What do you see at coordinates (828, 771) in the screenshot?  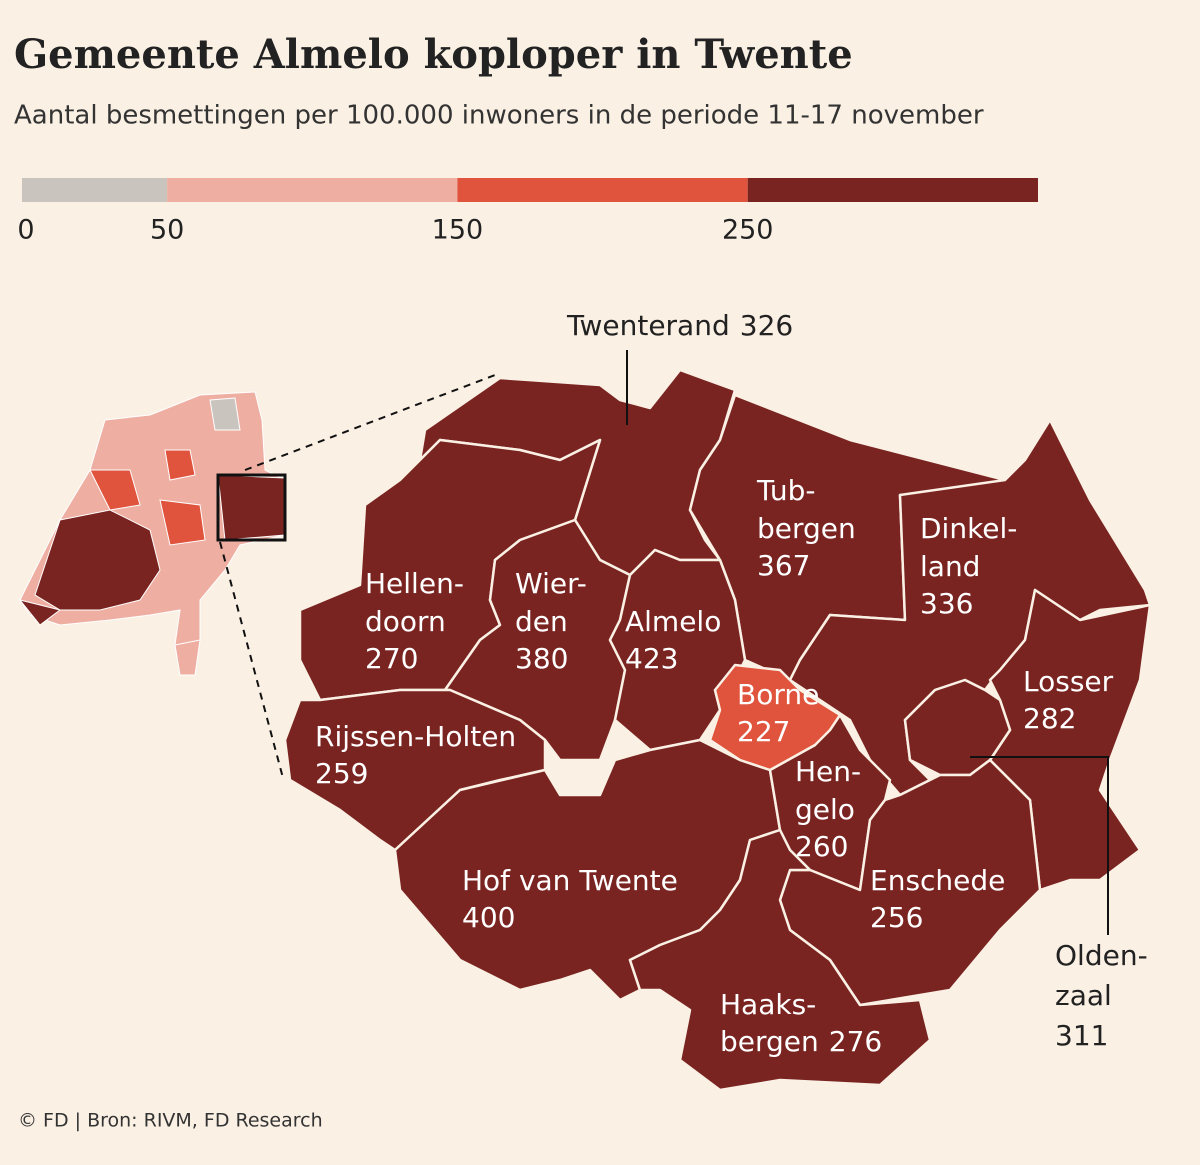 I see `region-name: Hen-` at bounding box center [828, 771].